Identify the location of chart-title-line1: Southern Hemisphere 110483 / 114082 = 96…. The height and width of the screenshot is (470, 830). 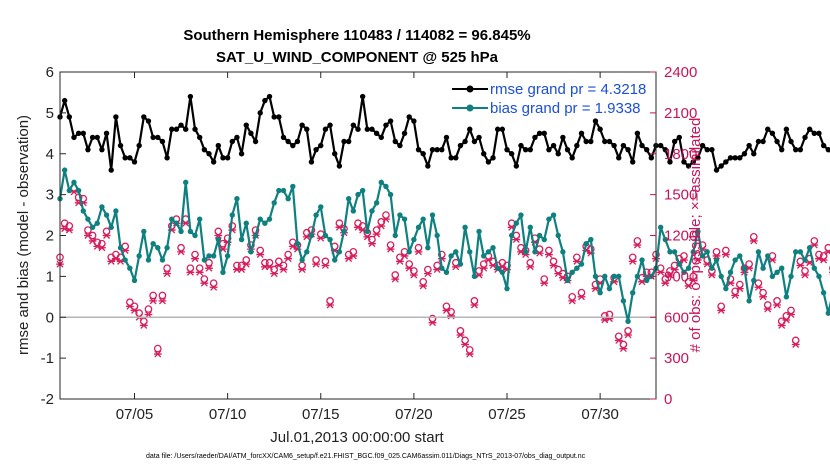
(356, 35).